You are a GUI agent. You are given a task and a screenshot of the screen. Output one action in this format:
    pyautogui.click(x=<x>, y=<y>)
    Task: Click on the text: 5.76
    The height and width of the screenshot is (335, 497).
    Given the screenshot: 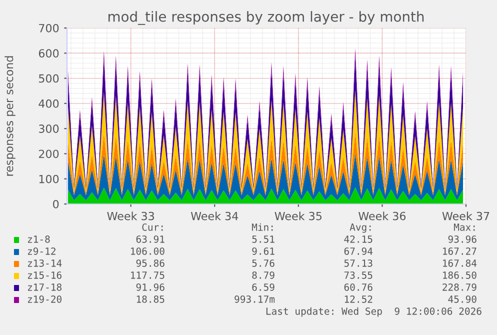 What is the action you would take?
    pyautogui.click(x=263, y=263)
    